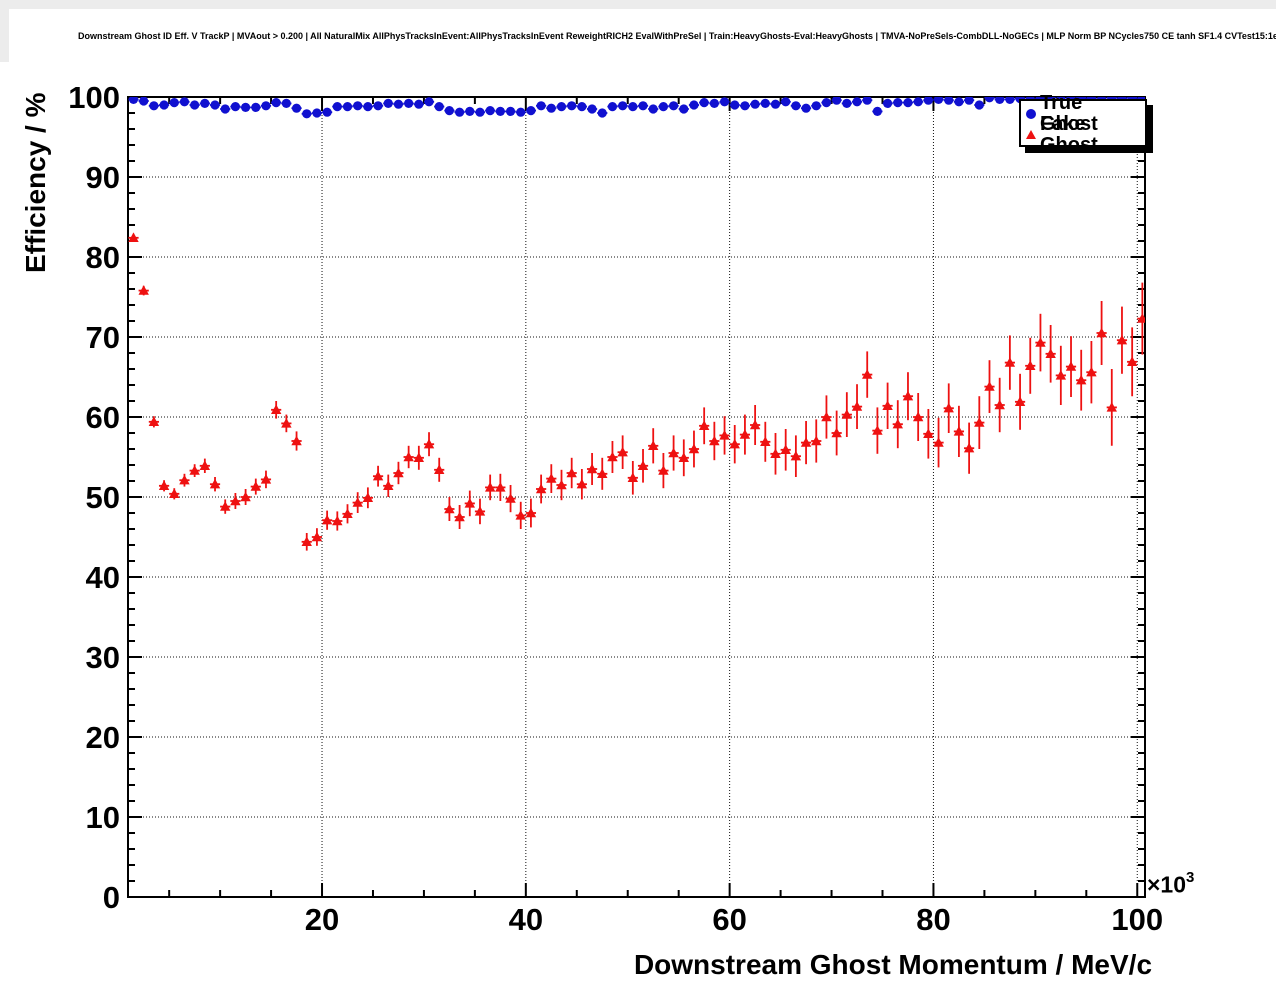  What do you see at coordinates (1069, 134) in the screenshot?
I see `legend-label-fake-ghost: Fake Ghost` at bounding box center [1069, 134].